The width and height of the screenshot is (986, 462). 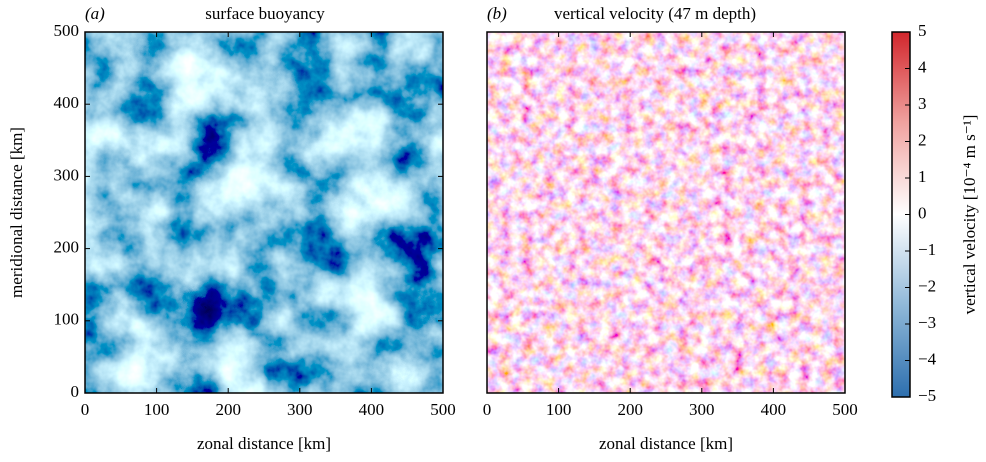 I want to click on panel-title: vertical velocity (47 m depth), so click(x=655, y=13).